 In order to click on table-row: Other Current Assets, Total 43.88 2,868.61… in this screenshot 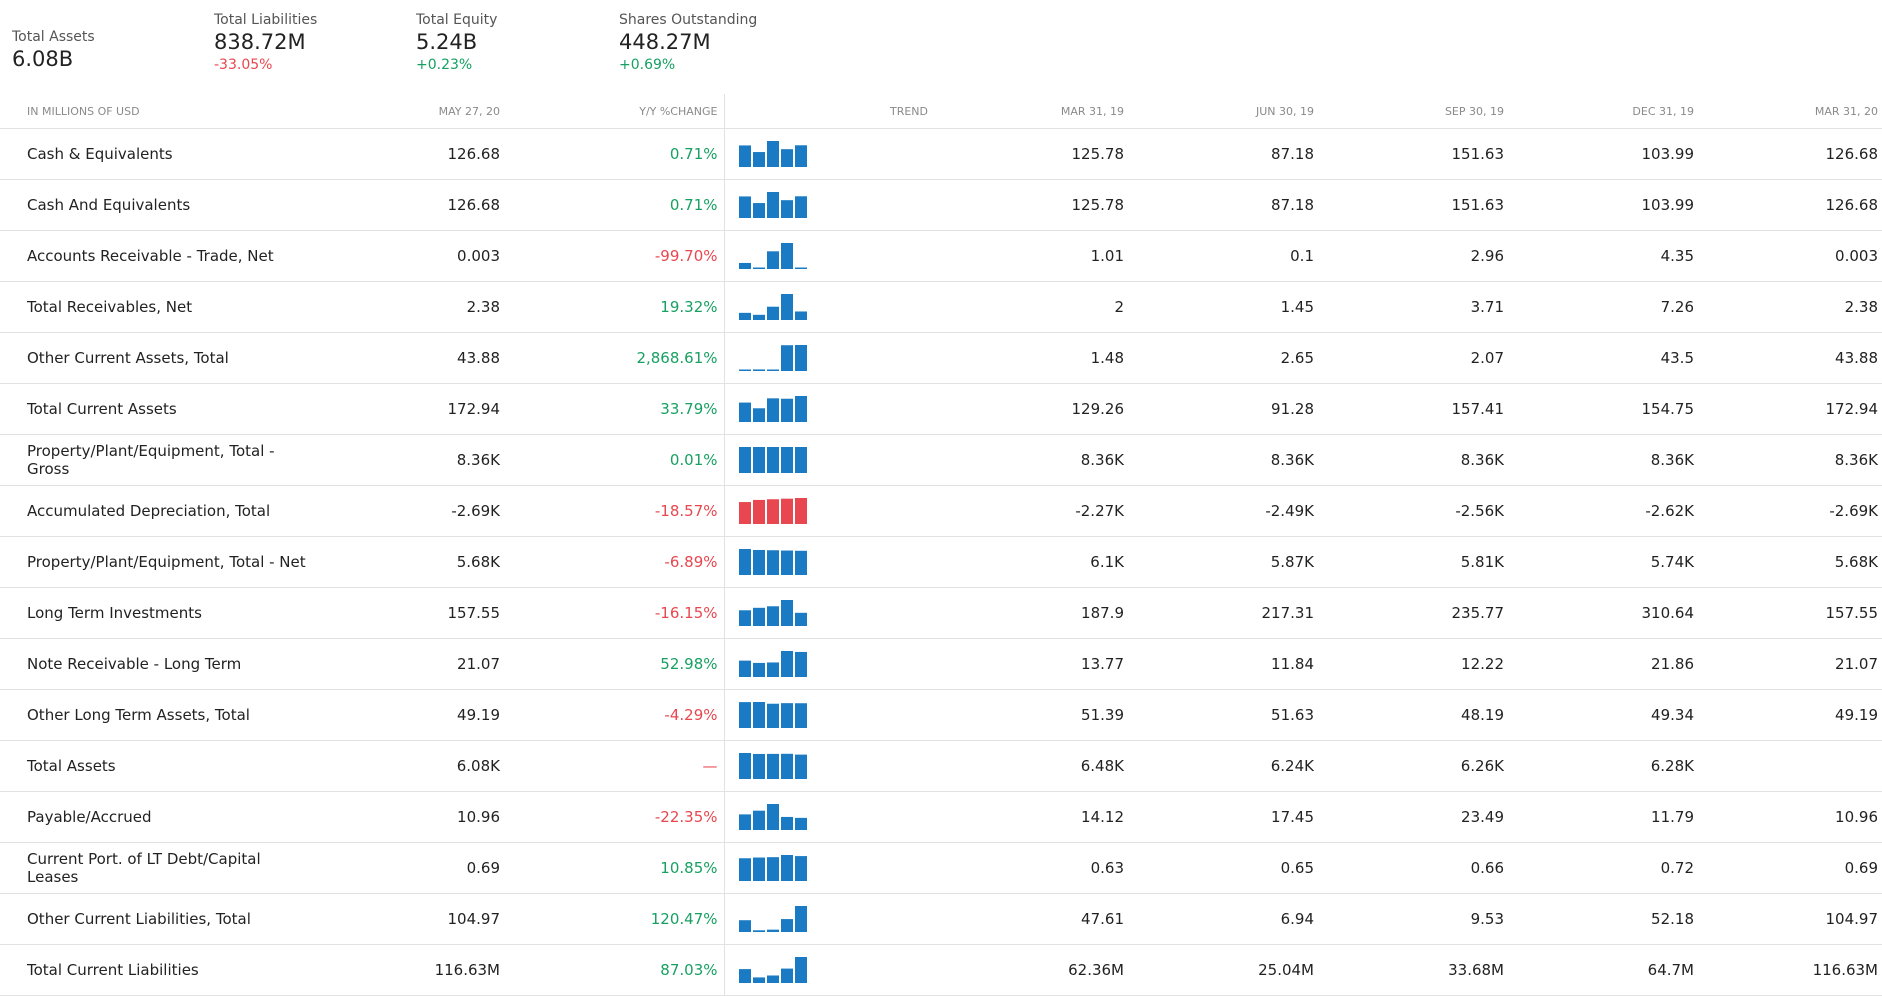, I will do `click(941, 358)`.